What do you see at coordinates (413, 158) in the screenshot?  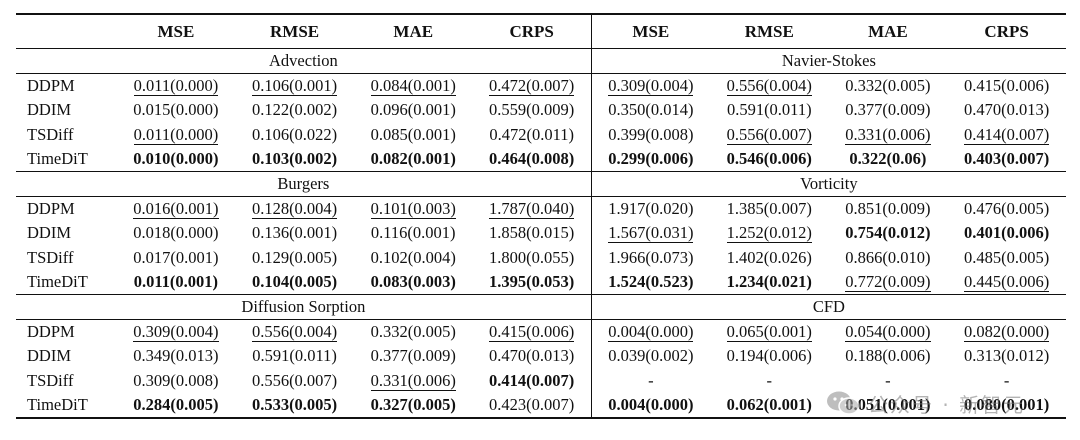 I see `value-text: 0.082(0.001)` at bounding box center [413, 158].